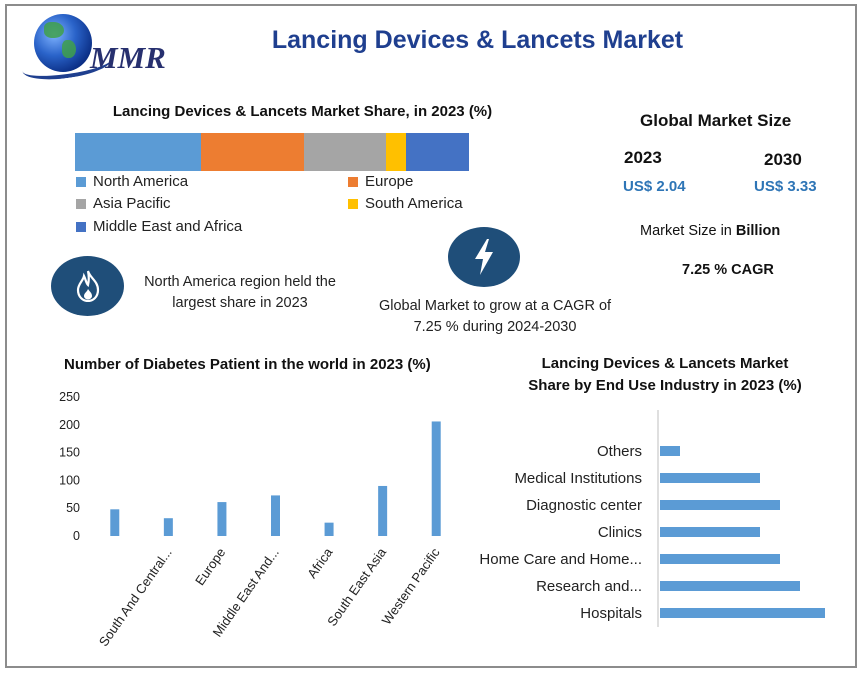 This screenshot has height=673, width=865. Describe the element at coordinates (414, 203) in the screenshot. I see `legend-label: South America` at that location.